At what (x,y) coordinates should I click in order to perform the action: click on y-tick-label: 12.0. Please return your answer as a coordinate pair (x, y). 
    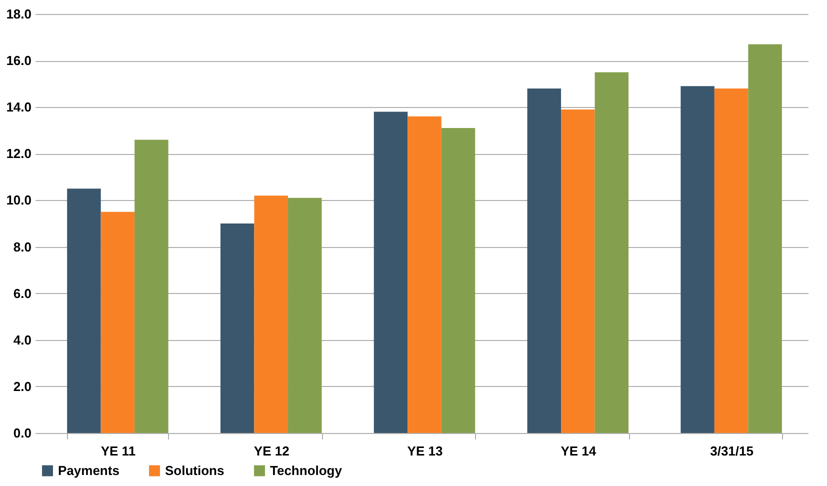
    Looking at the image, I should click on (19, 154).